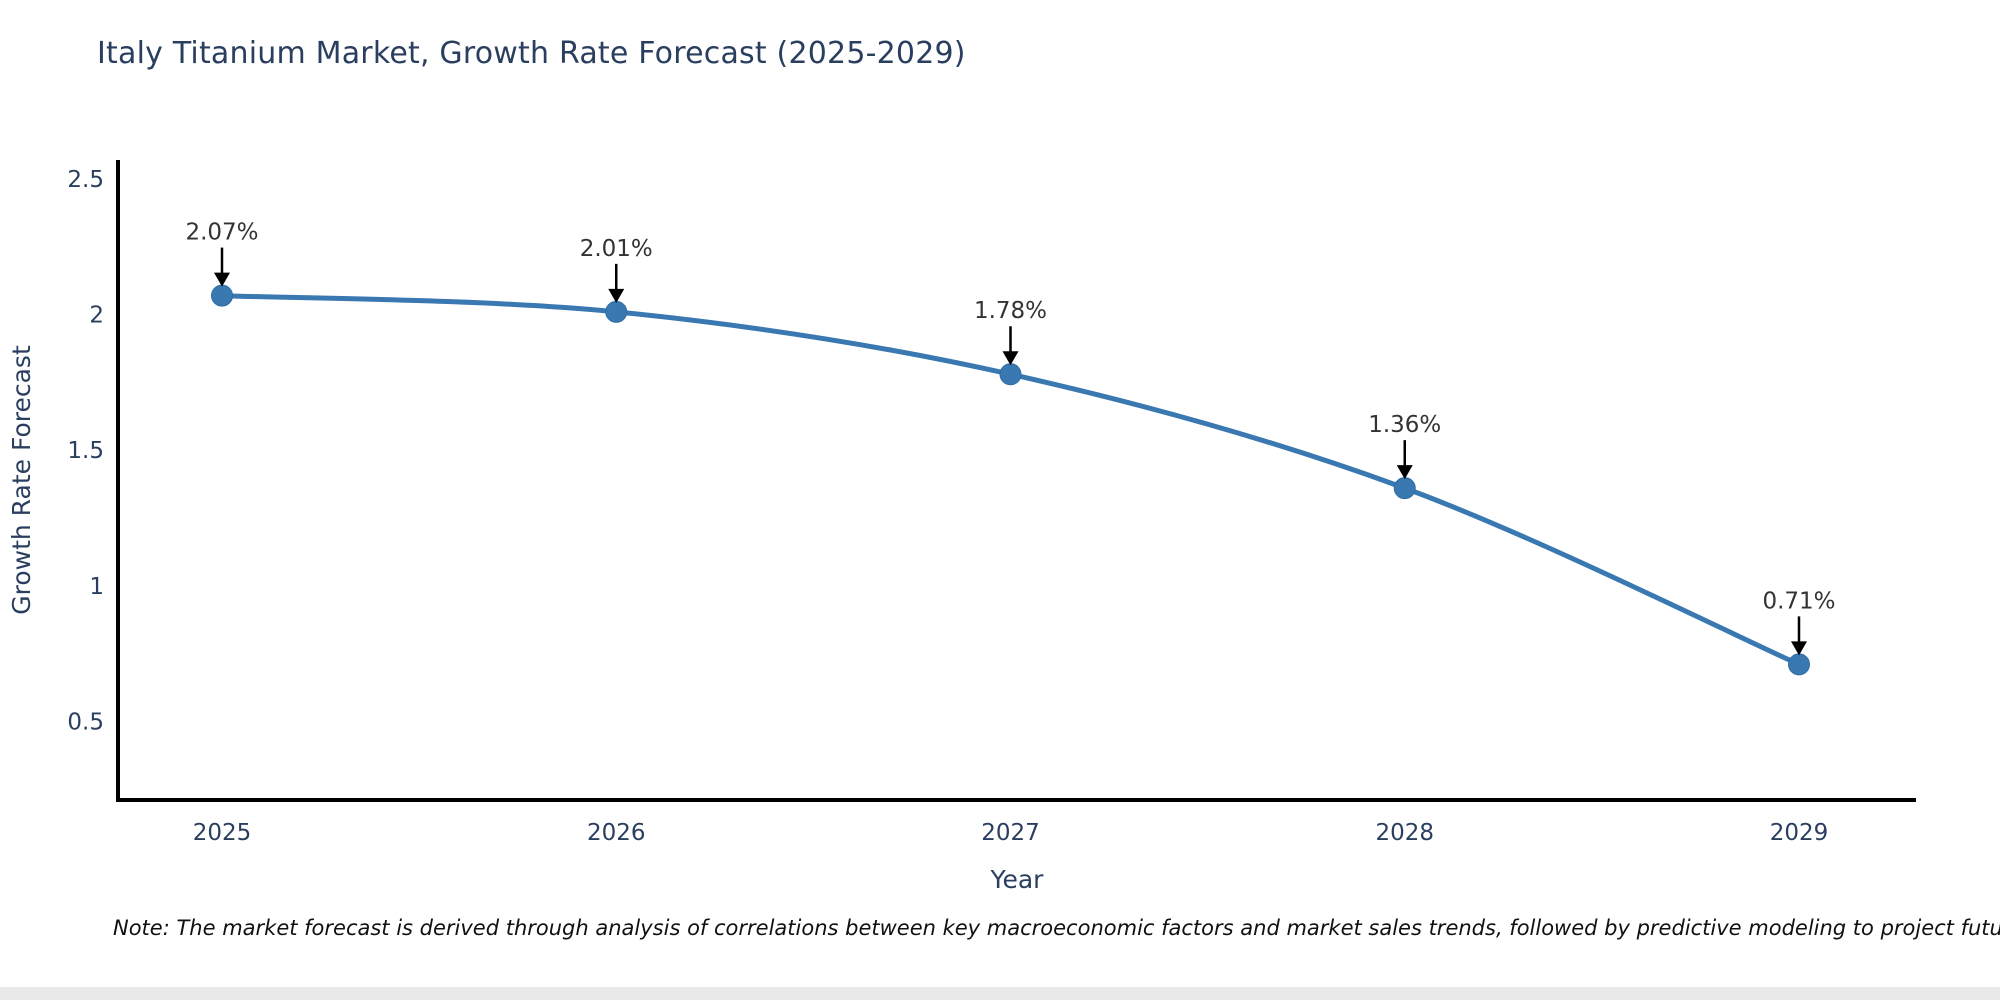 This screenshot has width=2000, height=1000. I want to click on x-tick-label: 2026, so click(616, 833).